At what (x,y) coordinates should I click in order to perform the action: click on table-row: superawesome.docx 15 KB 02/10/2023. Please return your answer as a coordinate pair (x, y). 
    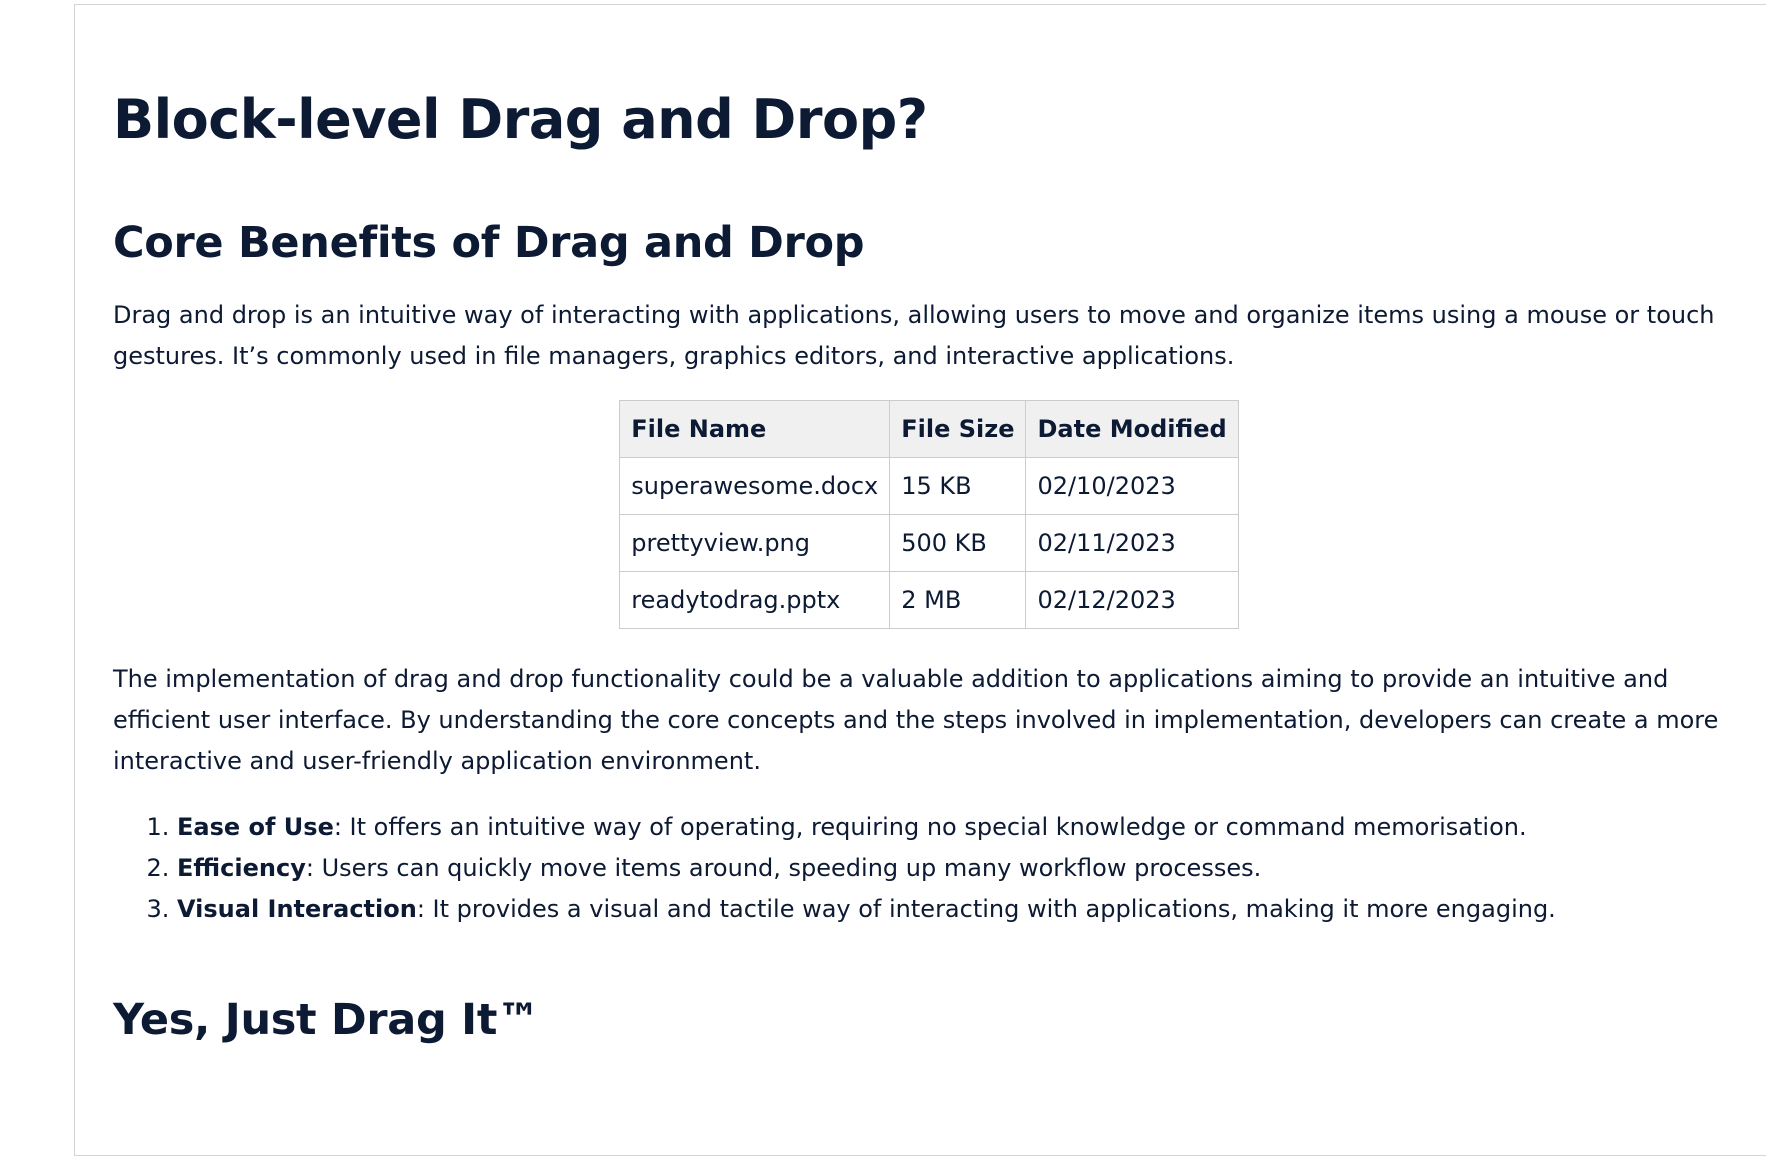
    Looking at the image, I should click on (929, 486).